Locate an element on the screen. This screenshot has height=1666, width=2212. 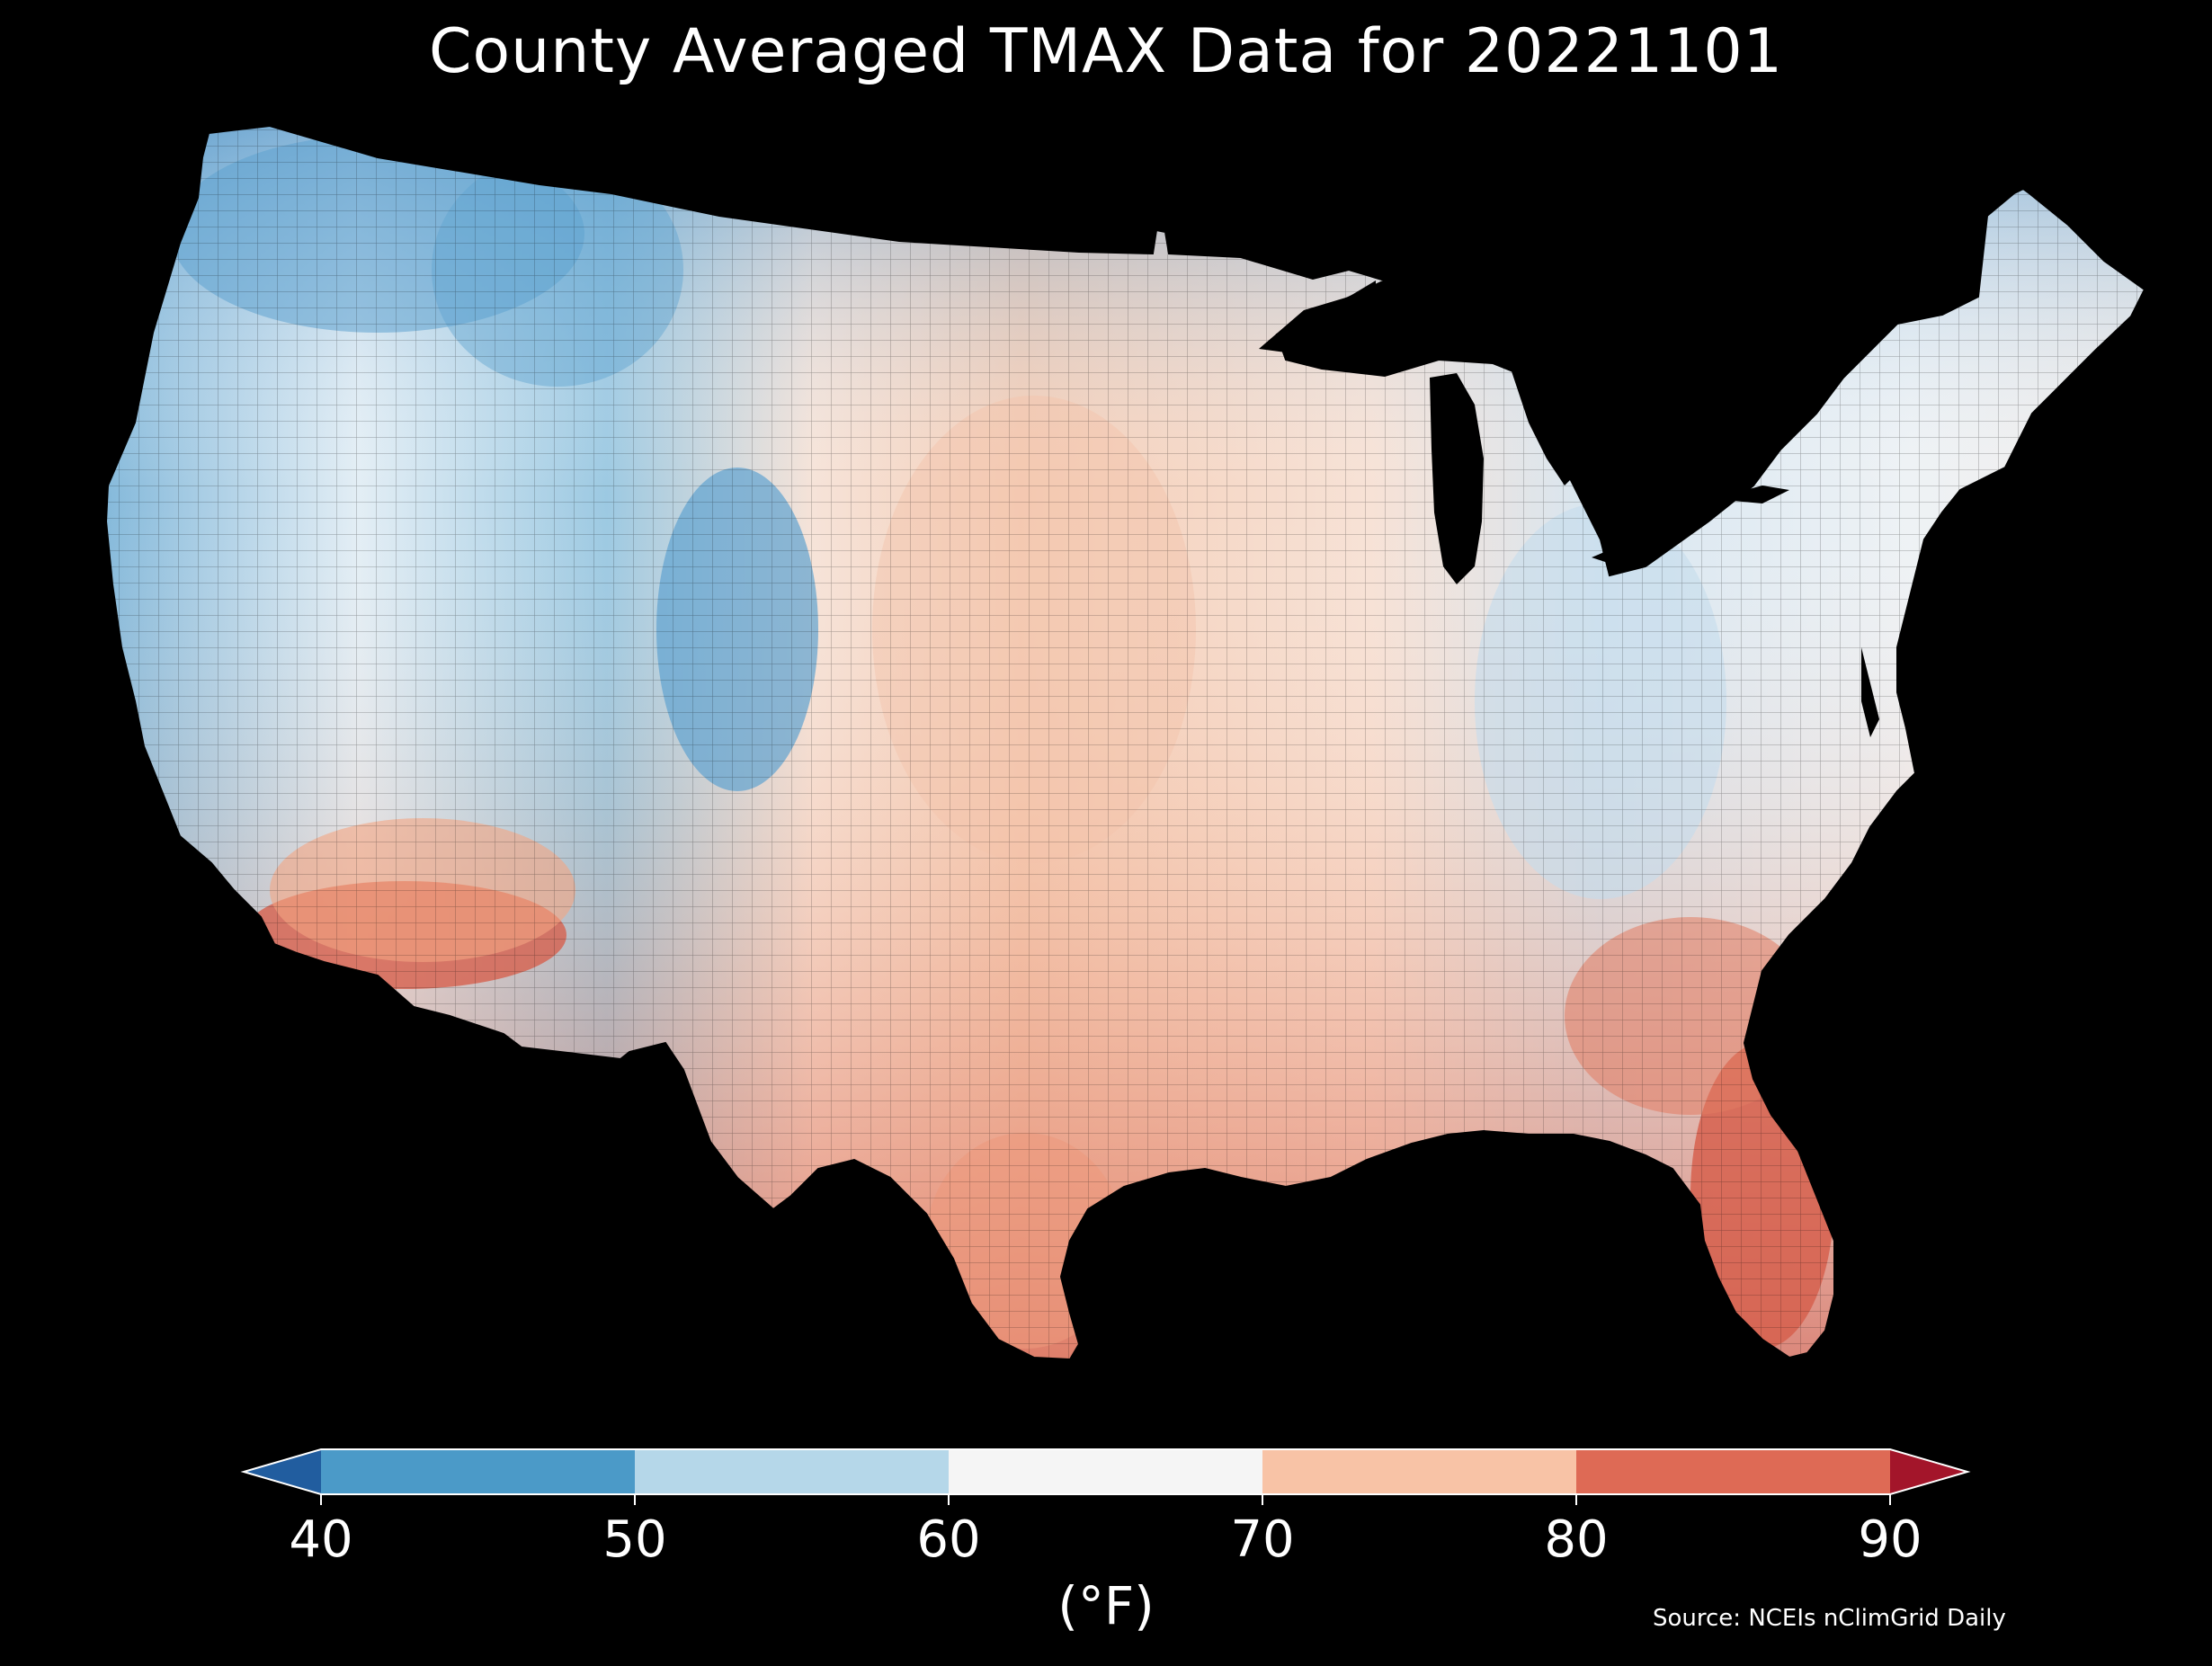
lake-ontario is located at coordinates (1751, 495).